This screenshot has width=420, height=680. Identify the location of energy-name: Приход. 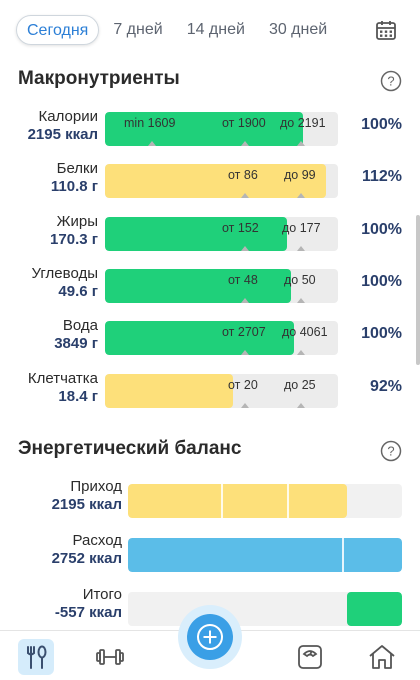
(96, 486).